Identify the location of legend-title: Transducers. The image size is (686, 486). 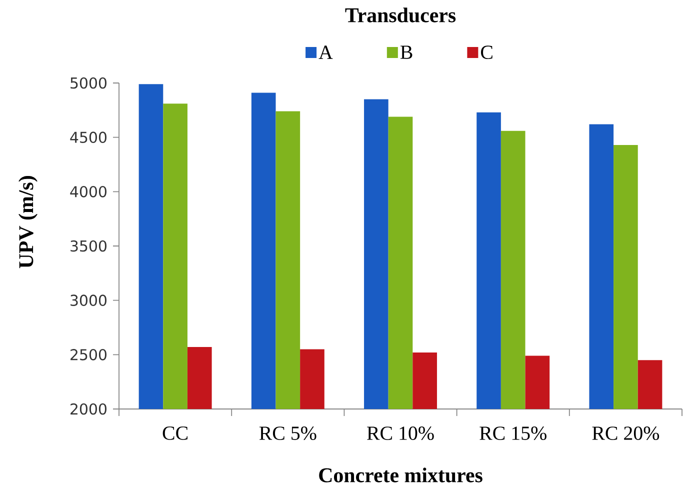
(400, 15).